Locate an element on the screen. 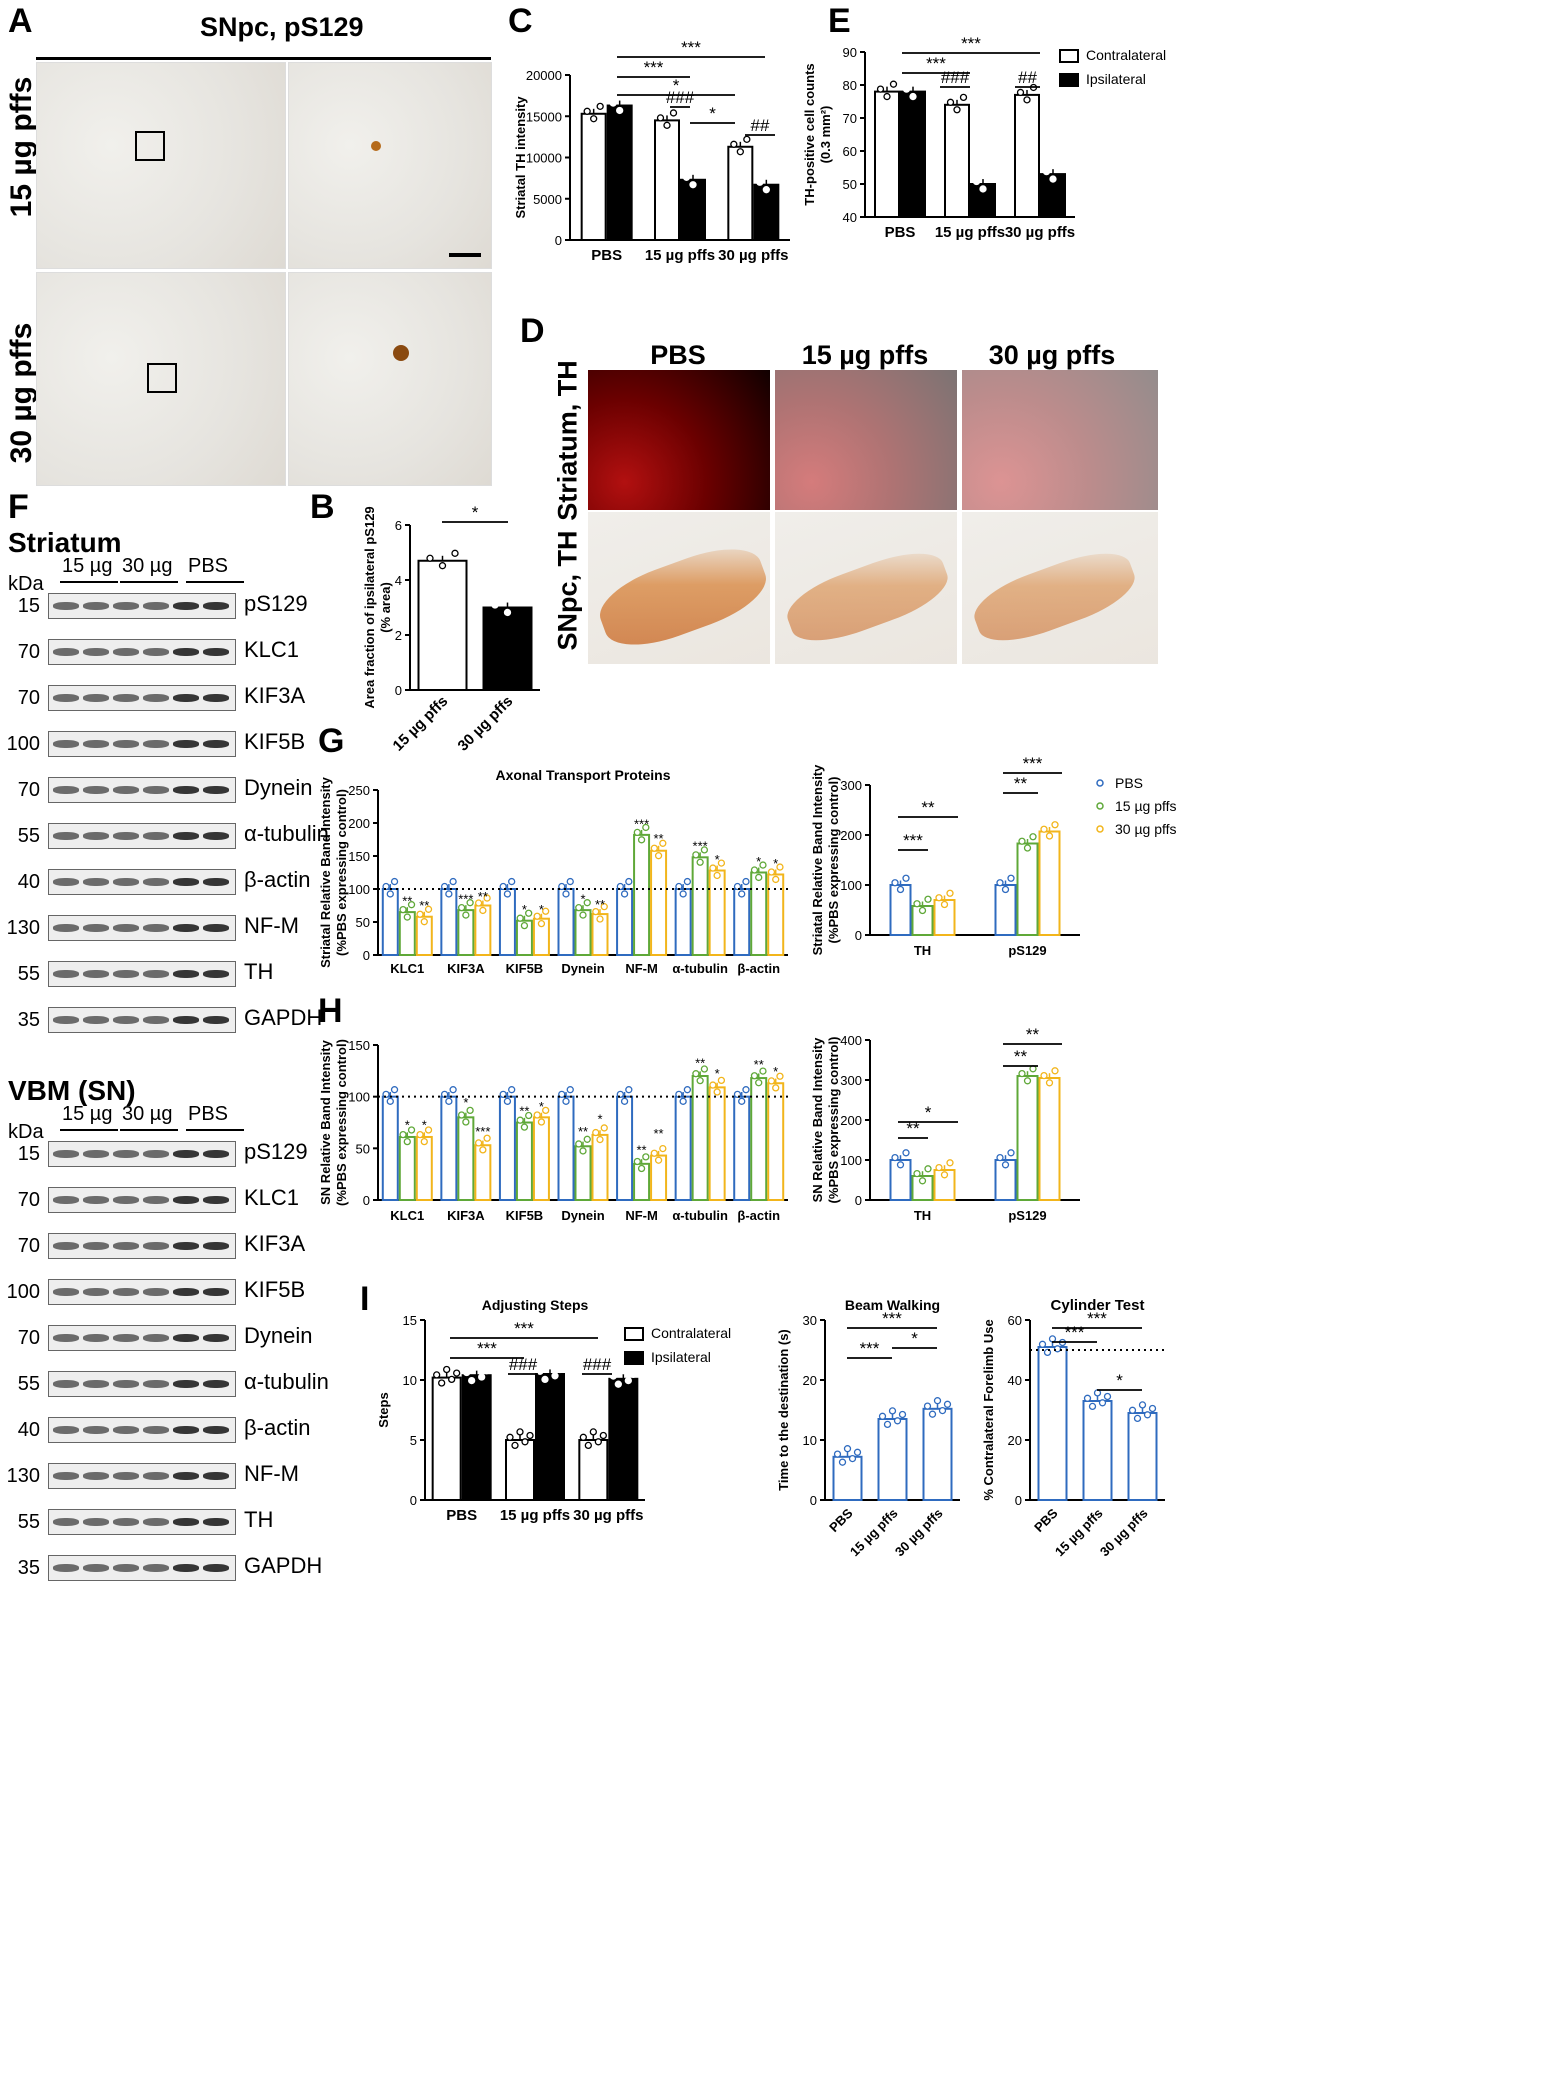  sig-h1: * is located at coordinates (424, 1125).